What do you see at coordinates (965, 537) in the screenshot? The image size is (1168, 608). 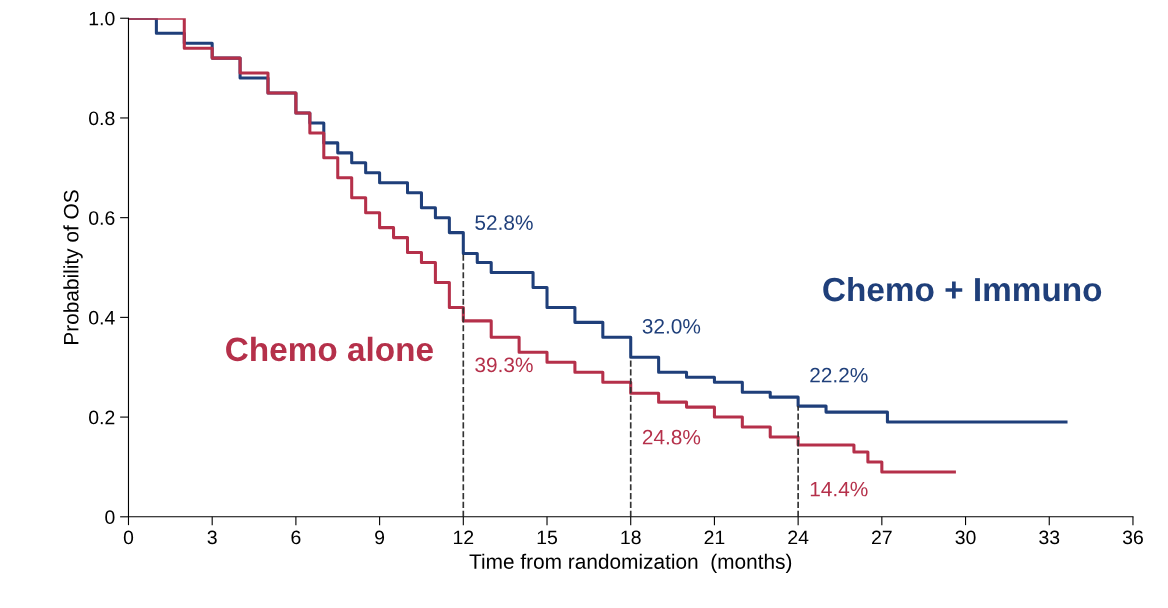 I see `x-tick-label: 30` at bounding box center [965, 537].